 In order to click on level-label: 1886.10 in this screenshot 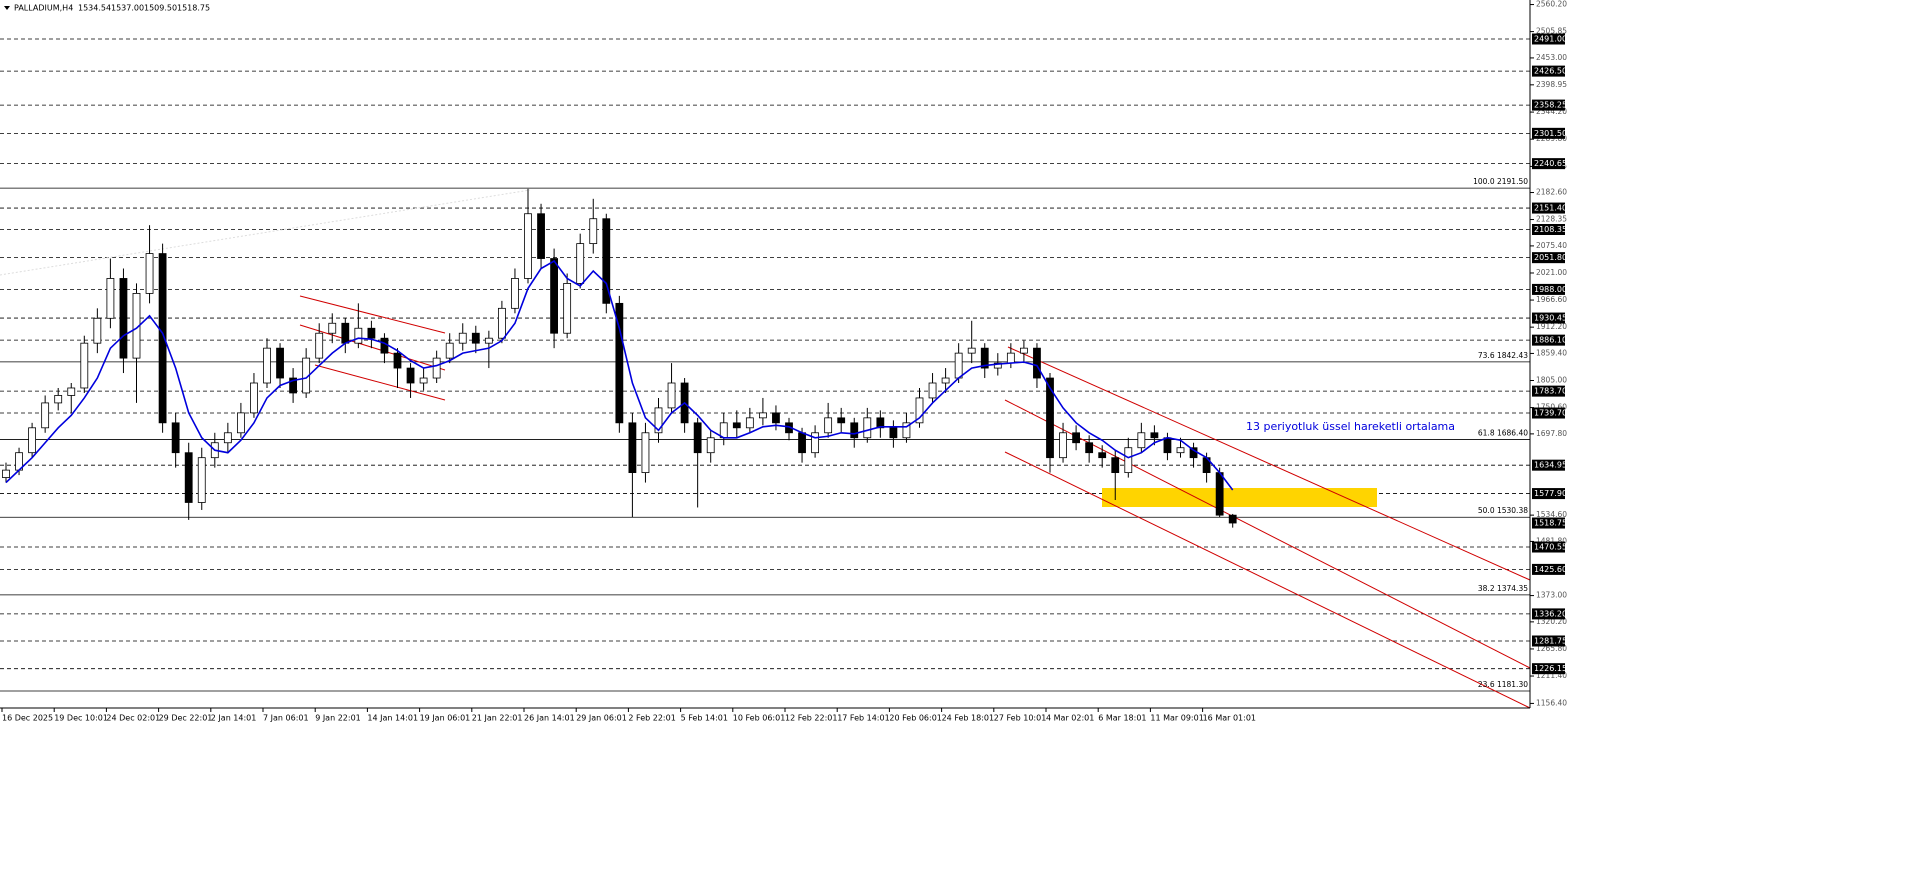, I will do `click(1550, 340)`.